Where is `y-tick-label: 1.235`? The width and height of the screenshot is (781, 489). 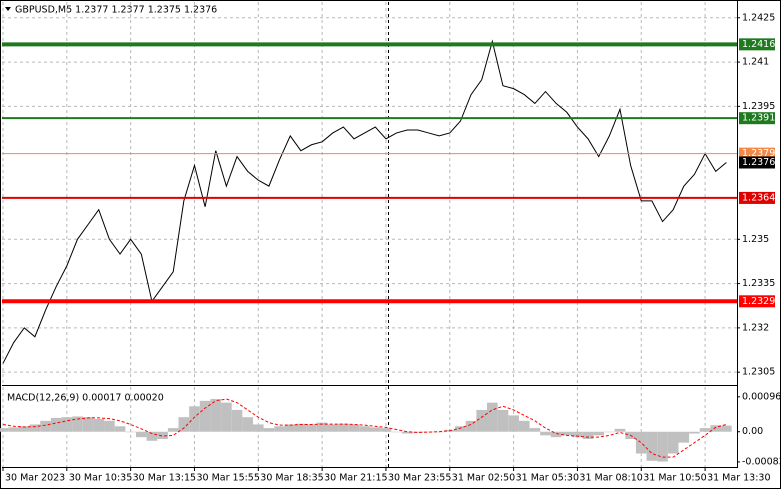
y-tick-label: 1.235 is located at coordinates (755, 239).